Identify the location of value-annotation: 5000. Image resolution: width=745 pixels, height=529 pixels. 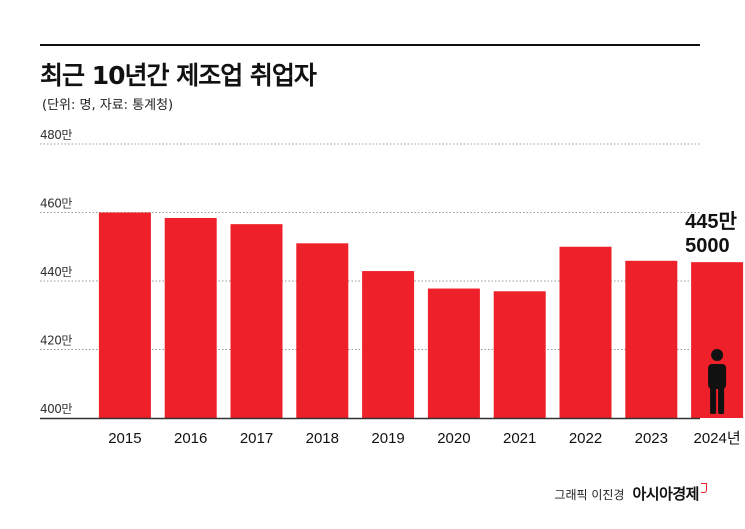
(707, 246).